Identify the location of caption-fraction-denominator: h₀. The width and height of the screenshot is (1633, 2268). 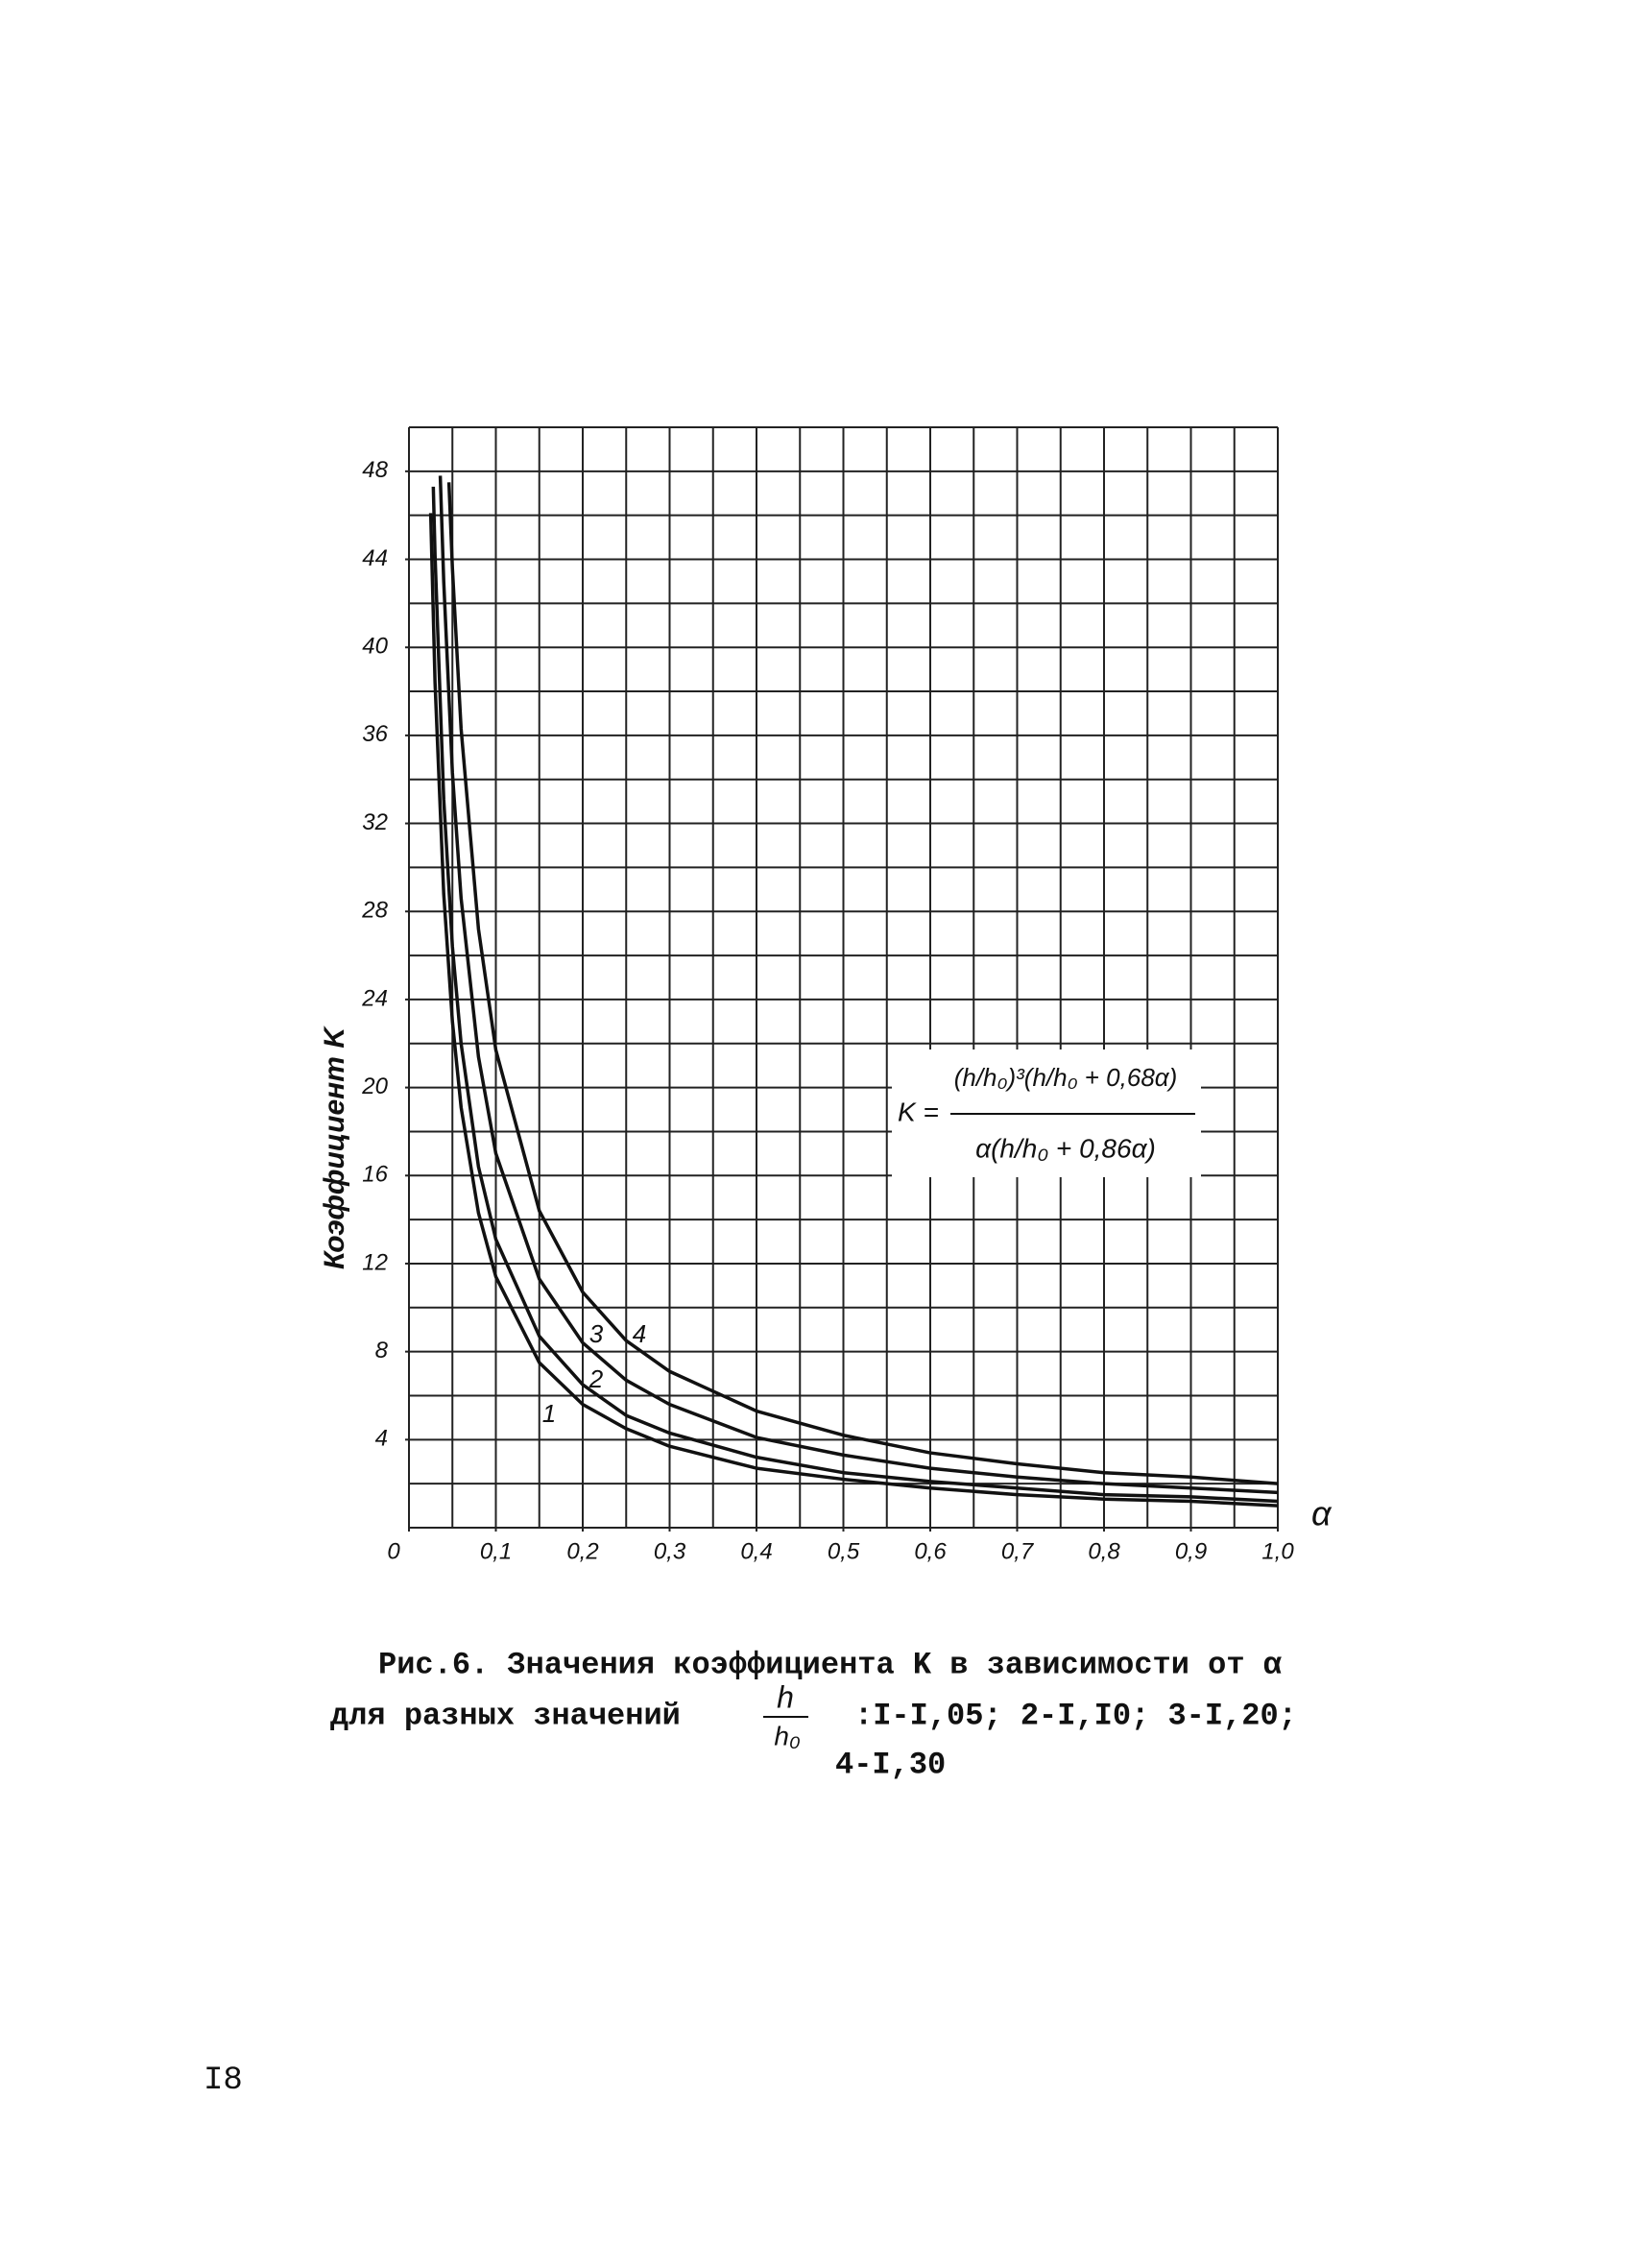
(787, 1736).